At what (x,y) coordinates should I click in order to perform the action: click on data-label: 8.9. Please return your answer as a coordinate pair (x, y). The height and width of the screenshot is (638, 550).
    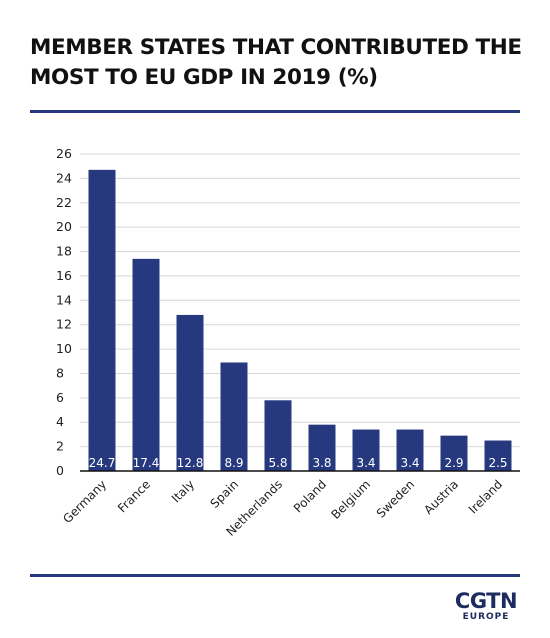
    Looking at the image, I should click on (233, 463).